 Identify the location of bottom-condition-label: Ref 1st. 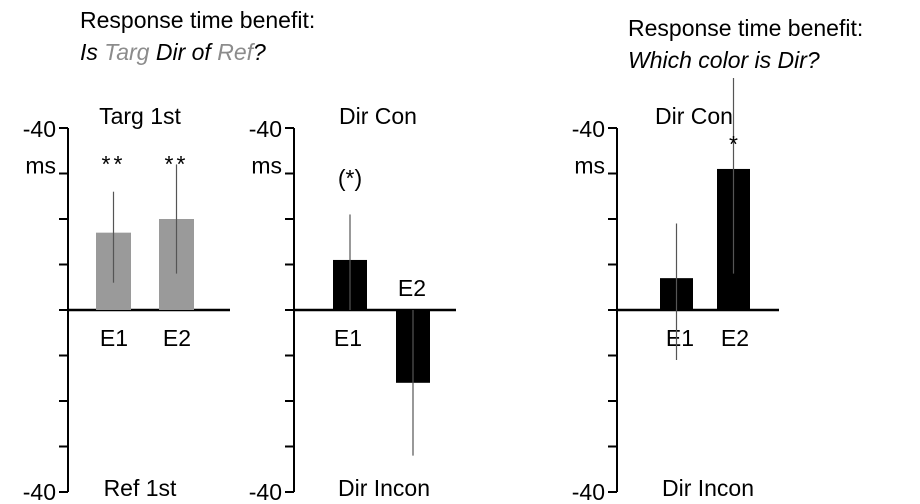
(140, 488).